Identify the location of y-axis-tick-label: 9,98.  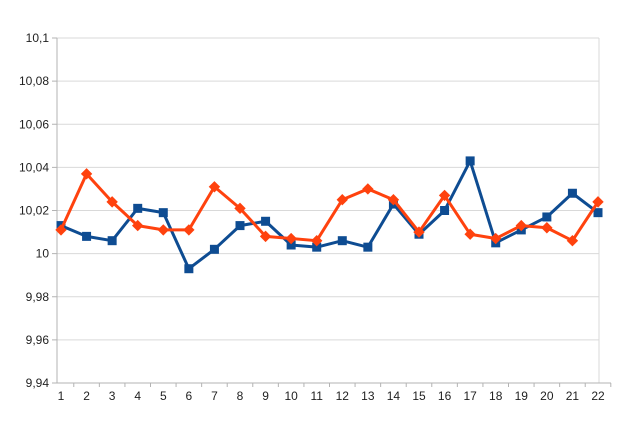
(38, 297).